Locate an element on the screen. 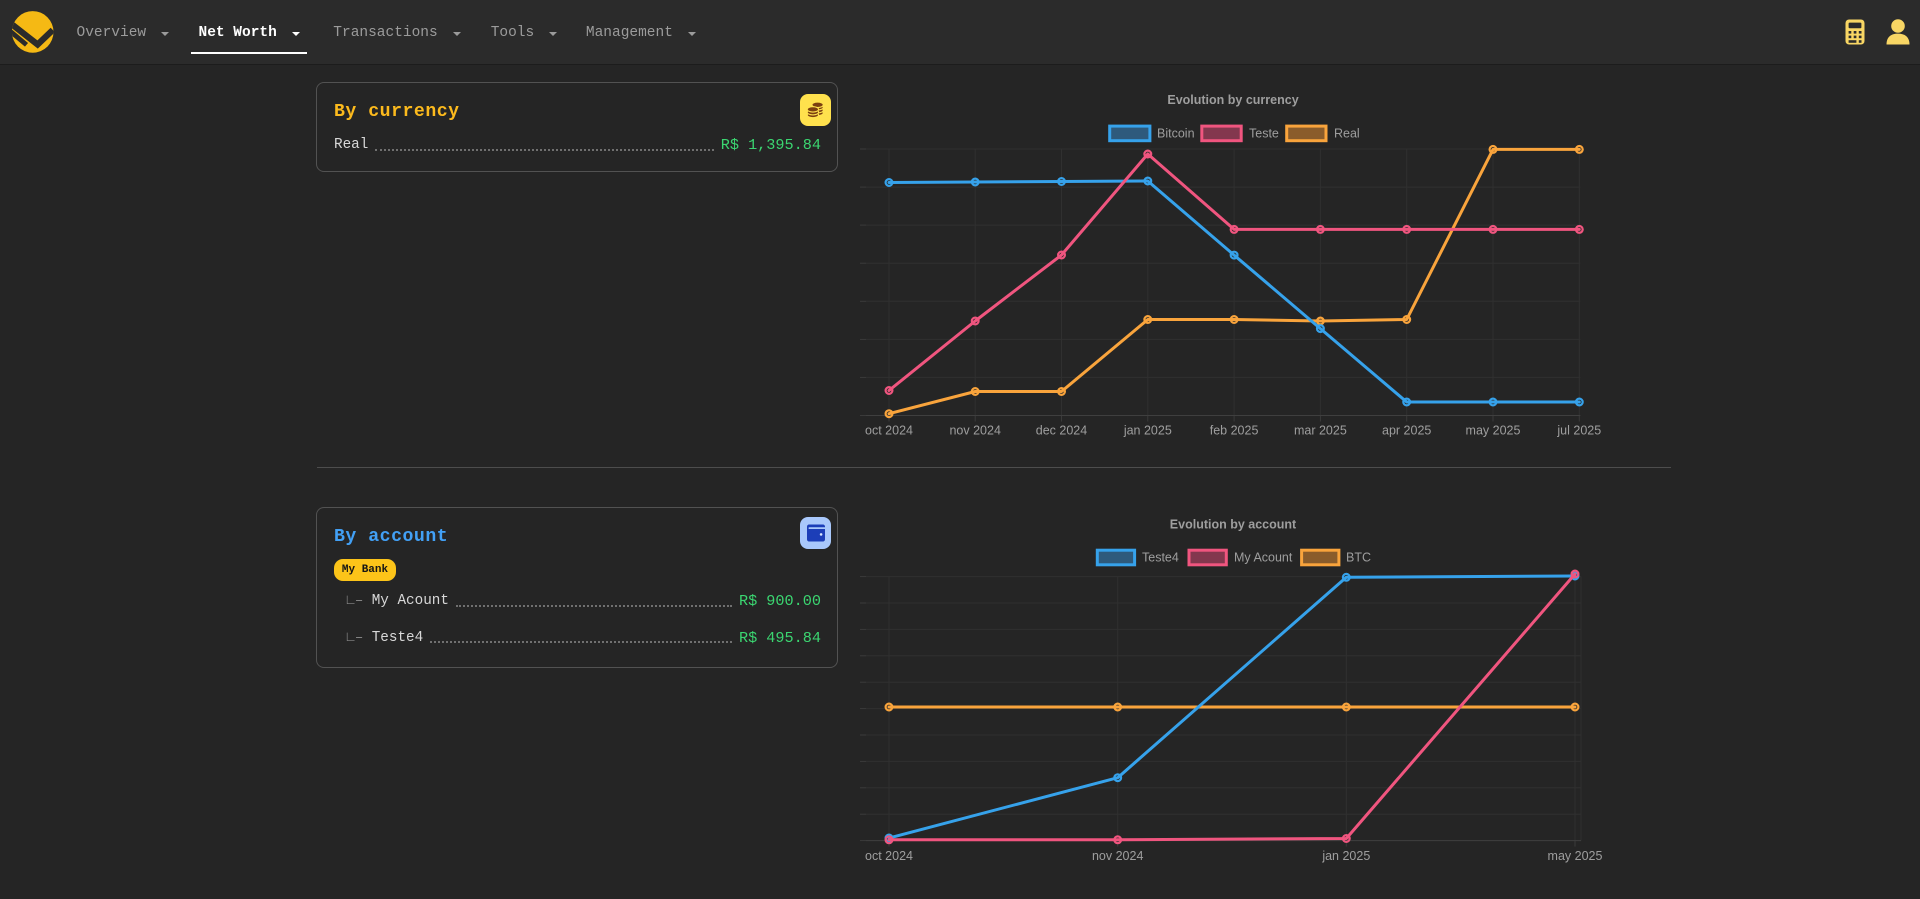 The image size is (1920, 899). svg-text: dec 2024 is located at coordinates (1061, 431).